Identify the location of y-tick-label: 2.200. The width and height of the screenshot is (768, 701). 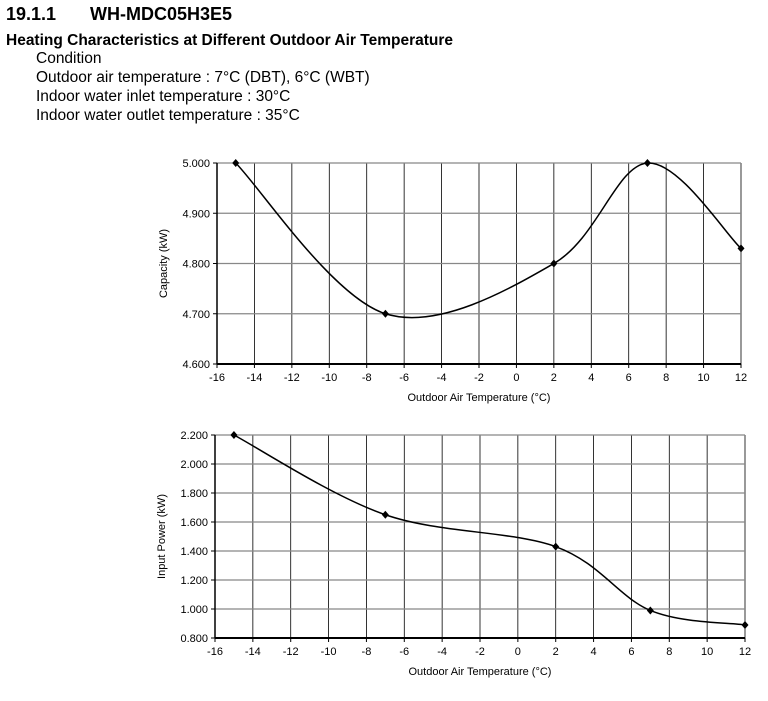
(194, 436).